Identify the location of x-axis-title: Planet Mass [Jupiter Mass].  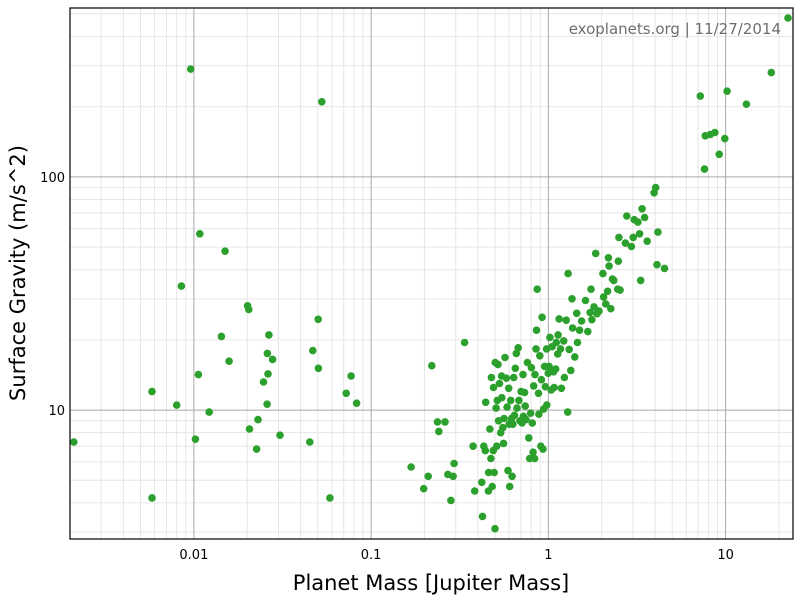
(431, 583).